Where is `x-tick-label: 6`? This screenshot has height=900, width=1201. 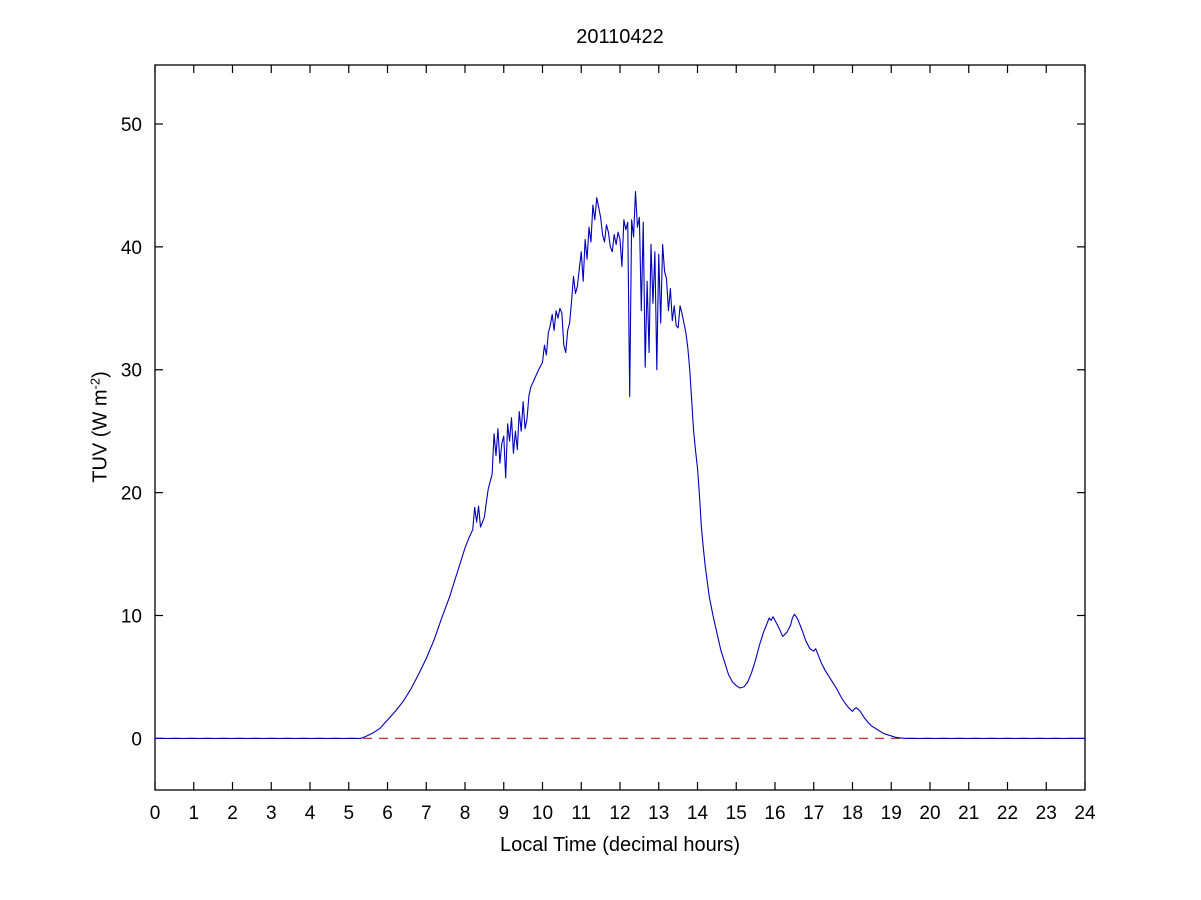
x-tick-label: 6 is located at coordinates (387, 813).